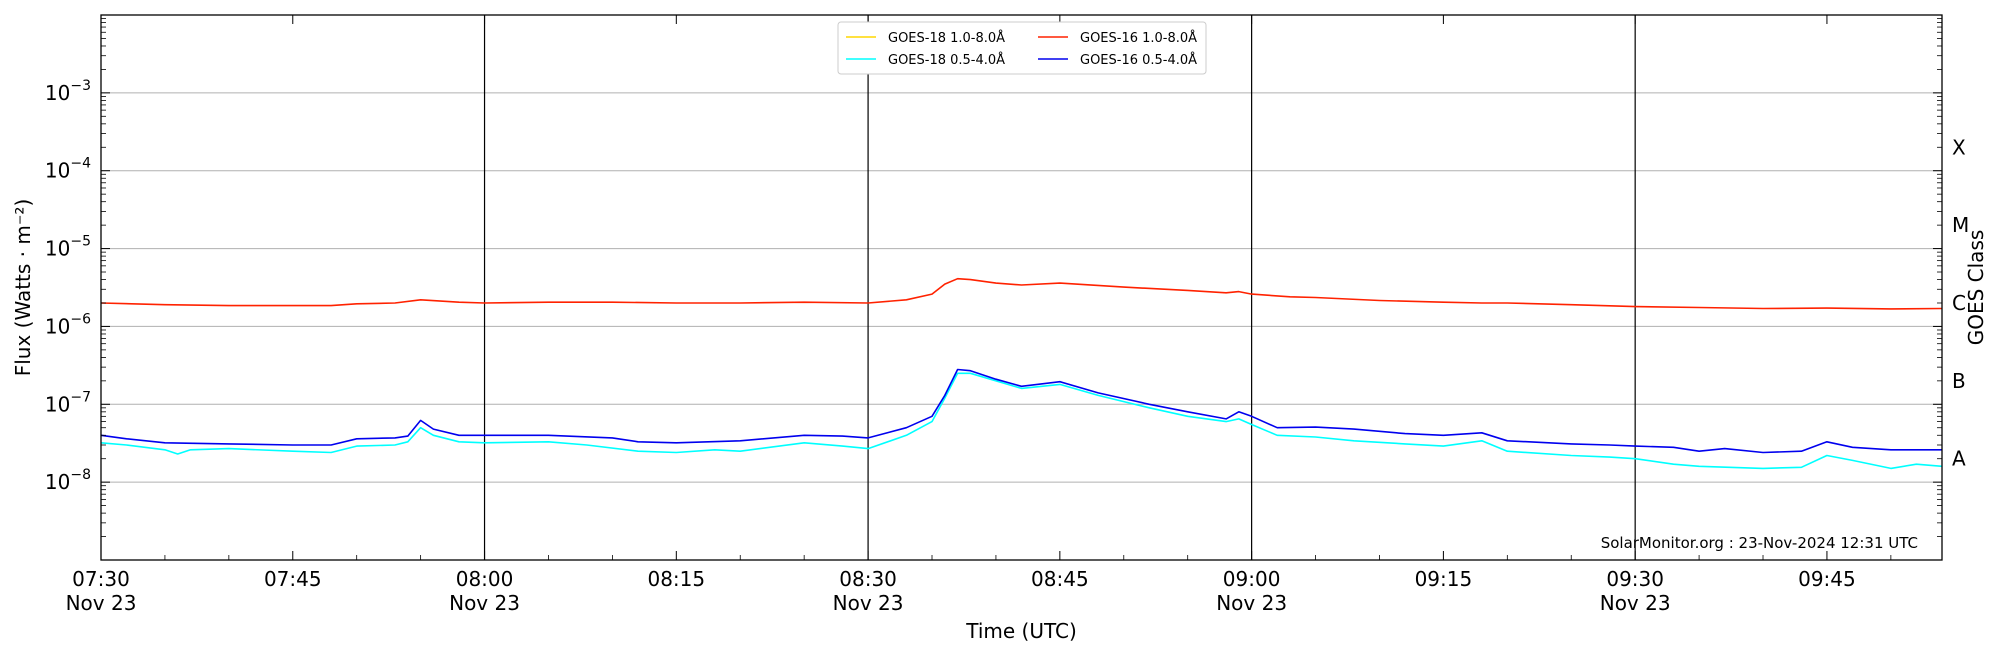 Image resolution: width=2000 pixels, height=650 pixels. I want to click on y-tick-labels: 10⁻⁸ 10⁻⁷ 10⁻⁶ 10⁻⁵ 10⁻⁴ 10⁻³, so click(68, 286).